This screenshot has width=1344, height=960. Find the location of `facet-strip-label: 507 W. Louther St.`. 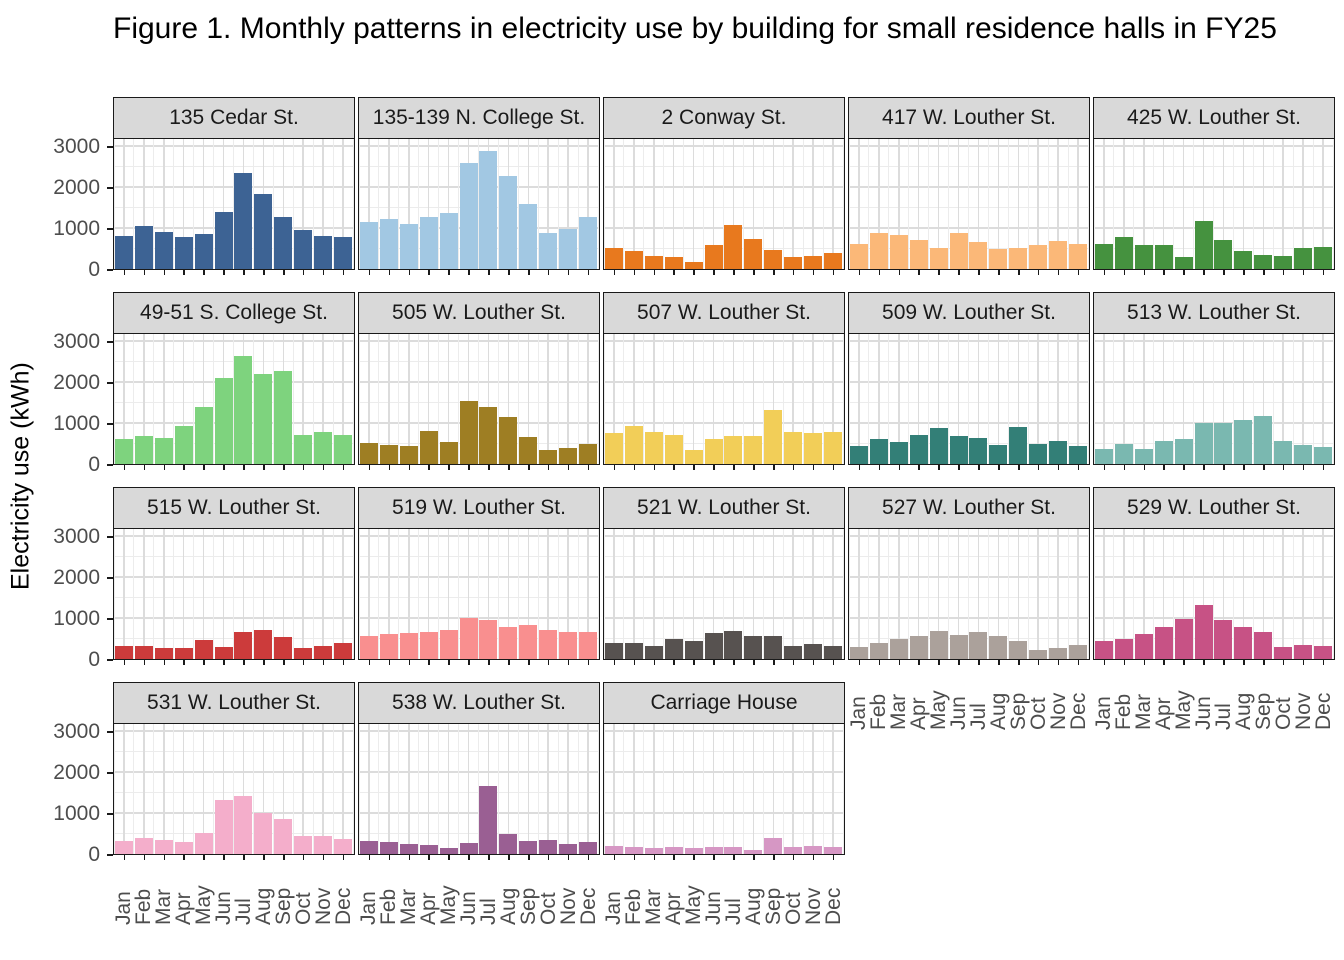

facet-strip-label: 507 W. Louther St. is located at coordinates (724, 312).